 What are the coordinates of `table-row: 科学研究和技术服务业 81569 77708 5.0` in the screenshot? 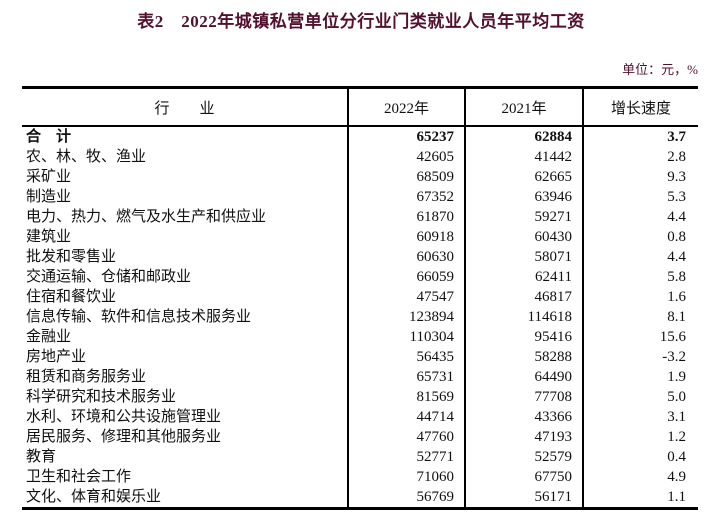 It's located at (360, 397).